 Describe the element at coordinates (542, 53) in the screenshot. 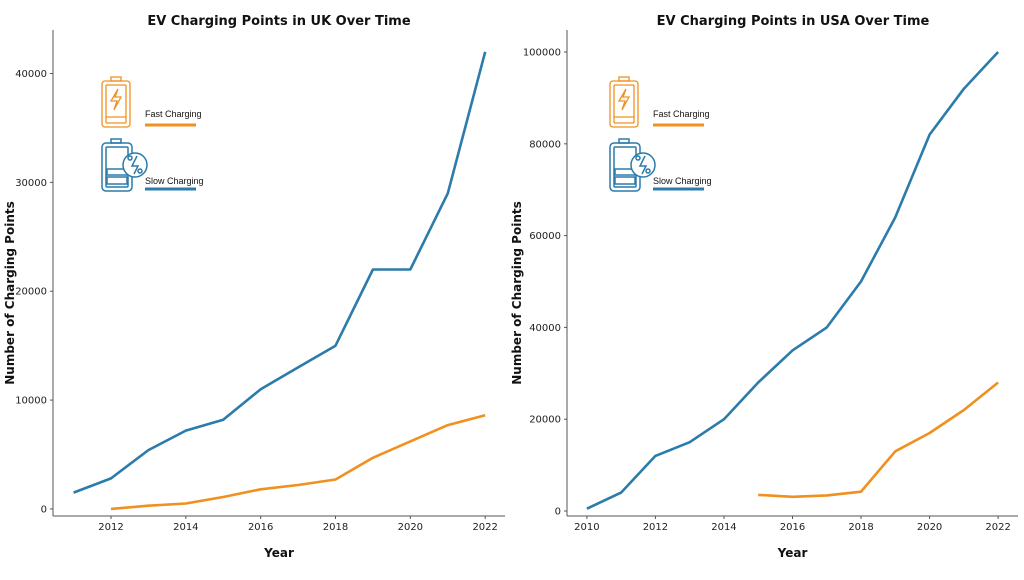

I see `y-tick-label: 100000` at that location.